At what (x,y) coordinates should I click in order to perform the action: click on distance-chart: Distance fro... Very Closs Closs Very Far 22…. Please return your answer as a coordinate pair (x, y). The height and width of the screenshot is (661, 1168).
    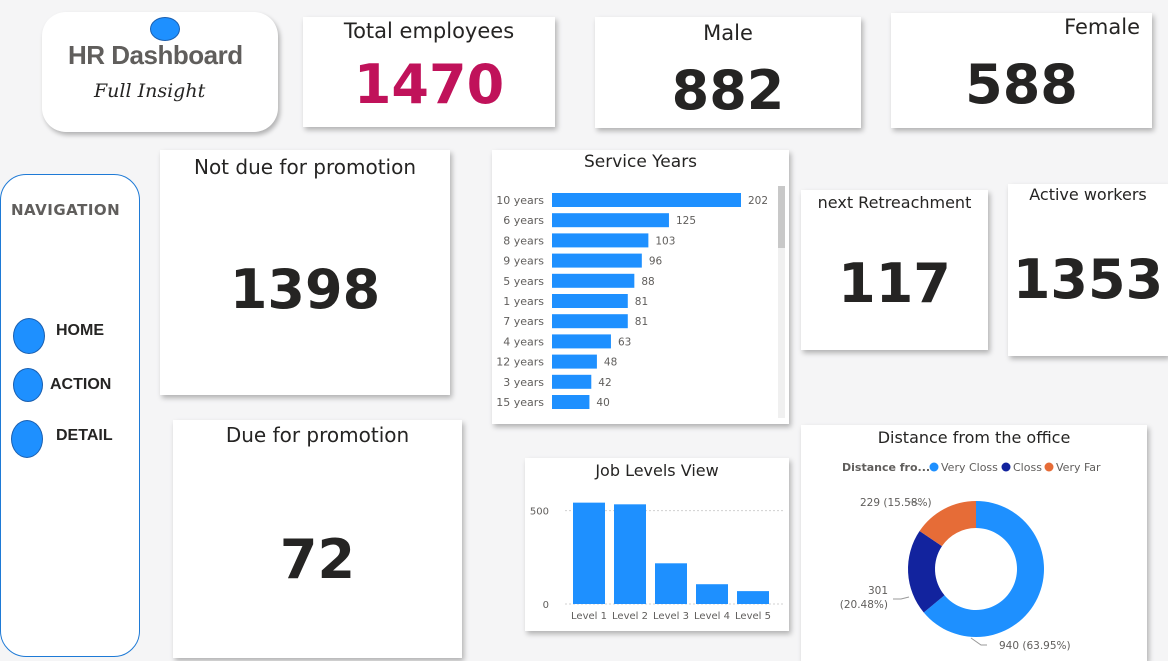
    Looking at the image, I should click on (970, 556).